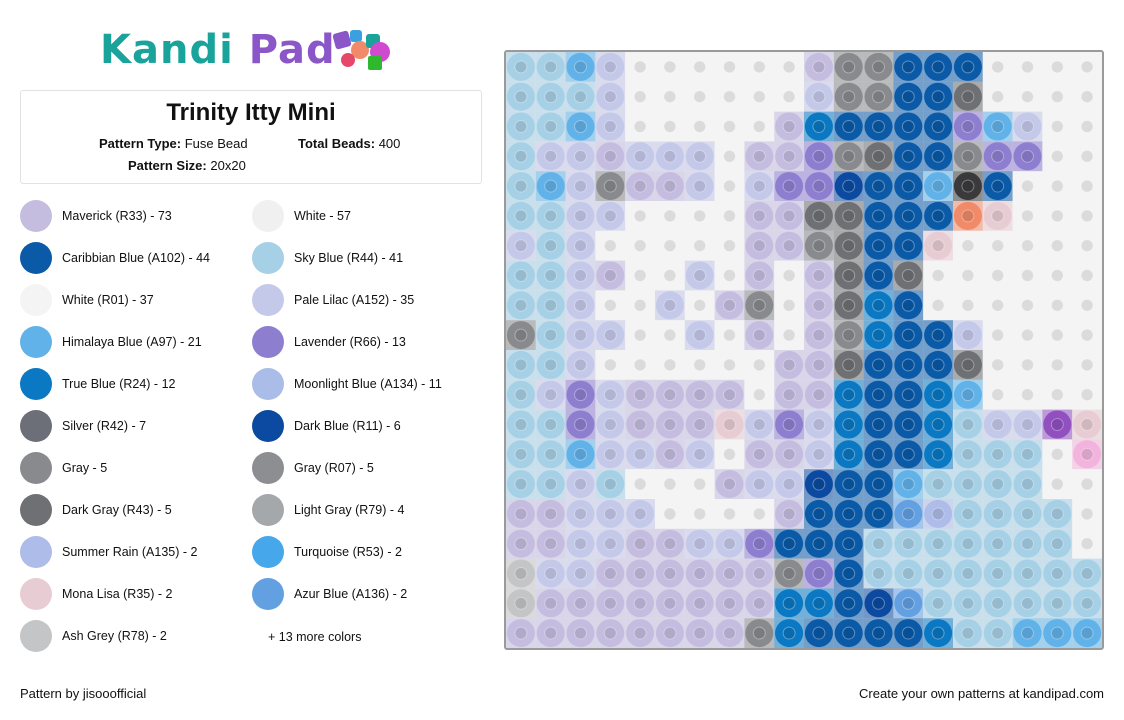 Image resolution: width=1124 pixels, height=720 pixels. I want to click on create-patterns-link: Create your own patterns at kandipad.com, so click(981, 693).